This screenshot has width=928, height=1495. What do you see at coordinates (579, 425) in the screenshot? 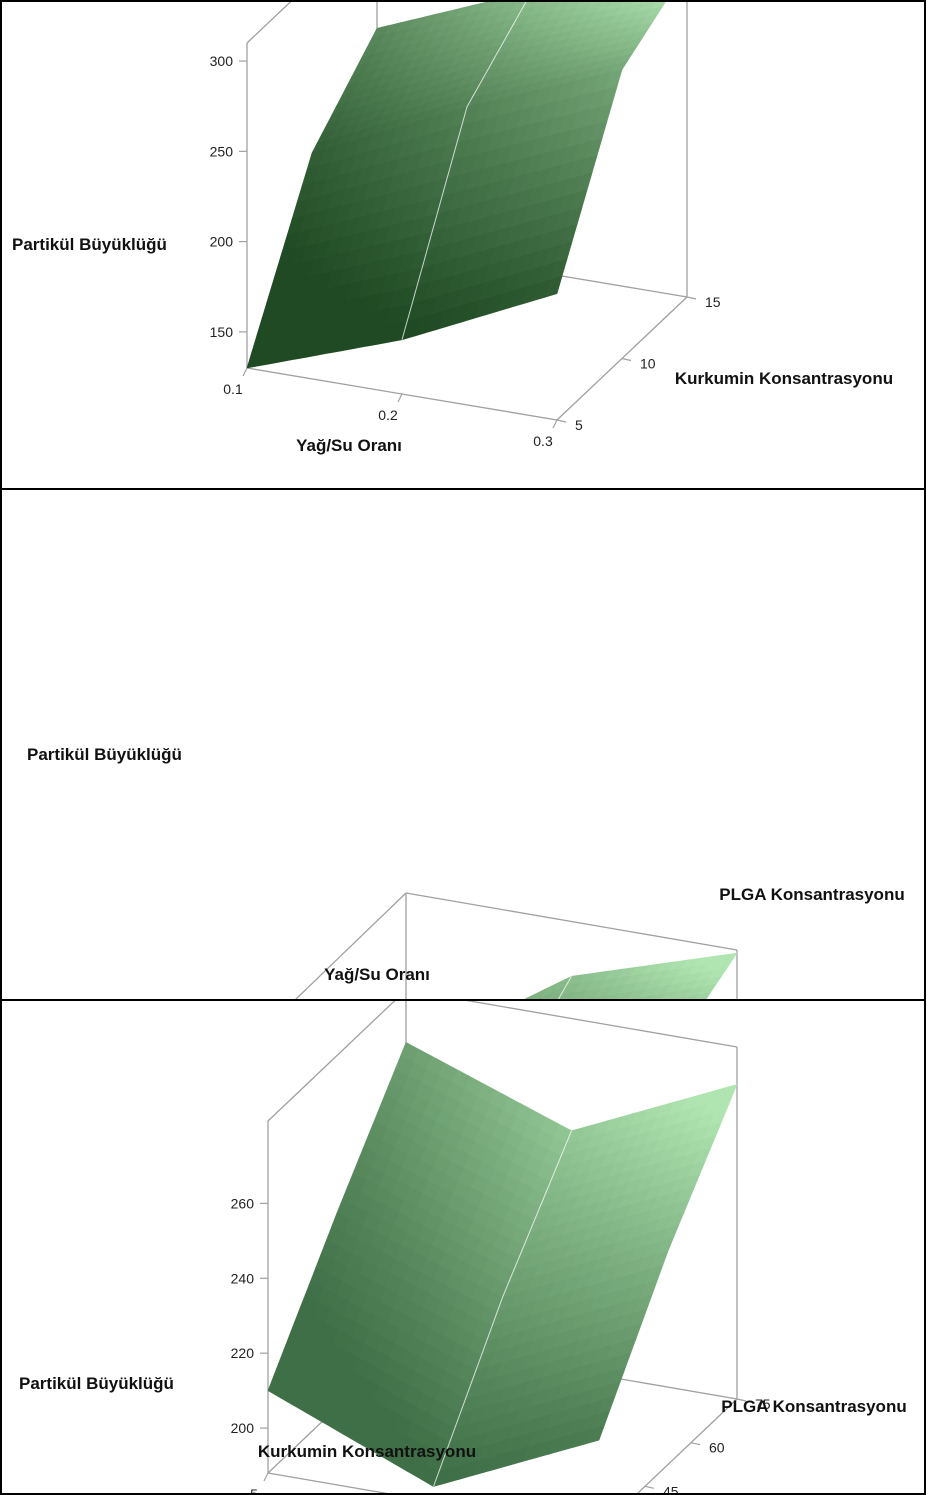
I see `y-tick-label: 5` at bounding box center [579, 425].